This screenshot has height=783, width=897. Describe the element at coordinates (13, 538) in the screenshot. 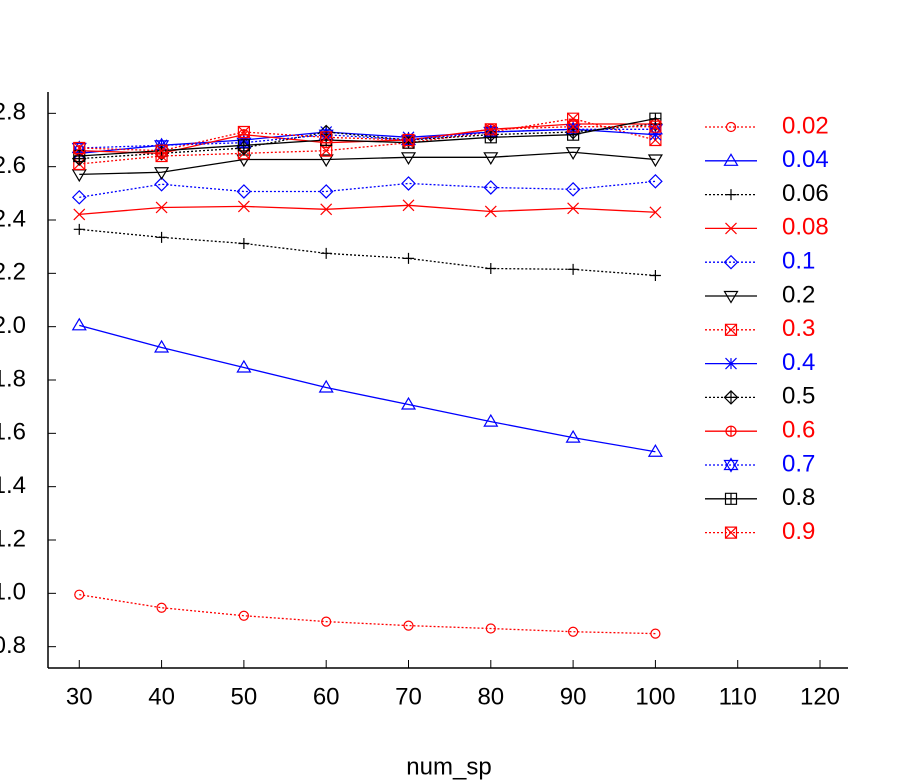

I see `y-tick-label: 1.2` at that location.